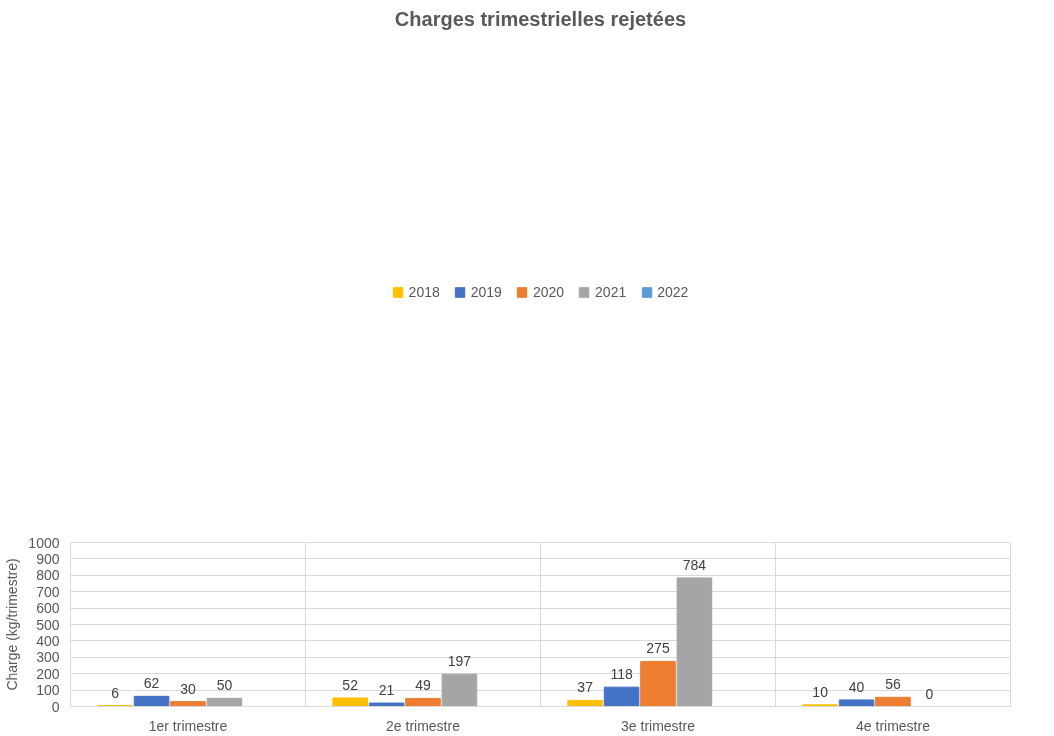 The image size is (1054, 736). Describe the element at coordinates (673, 292) in the screenshot. I see `legend-label: 2022` at that location.